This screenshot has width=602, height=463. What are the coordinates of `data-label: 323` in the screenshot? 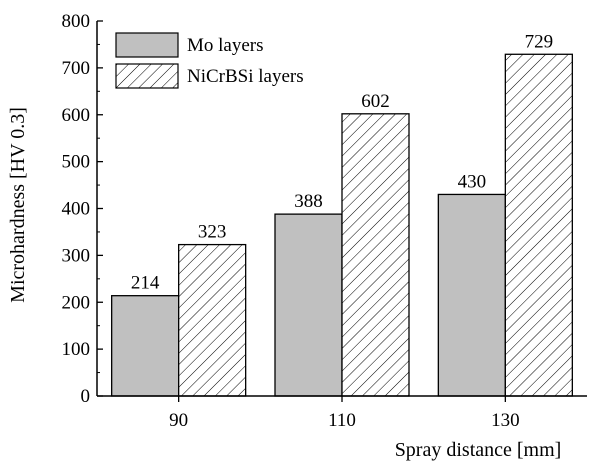 It's located at (212, 232).